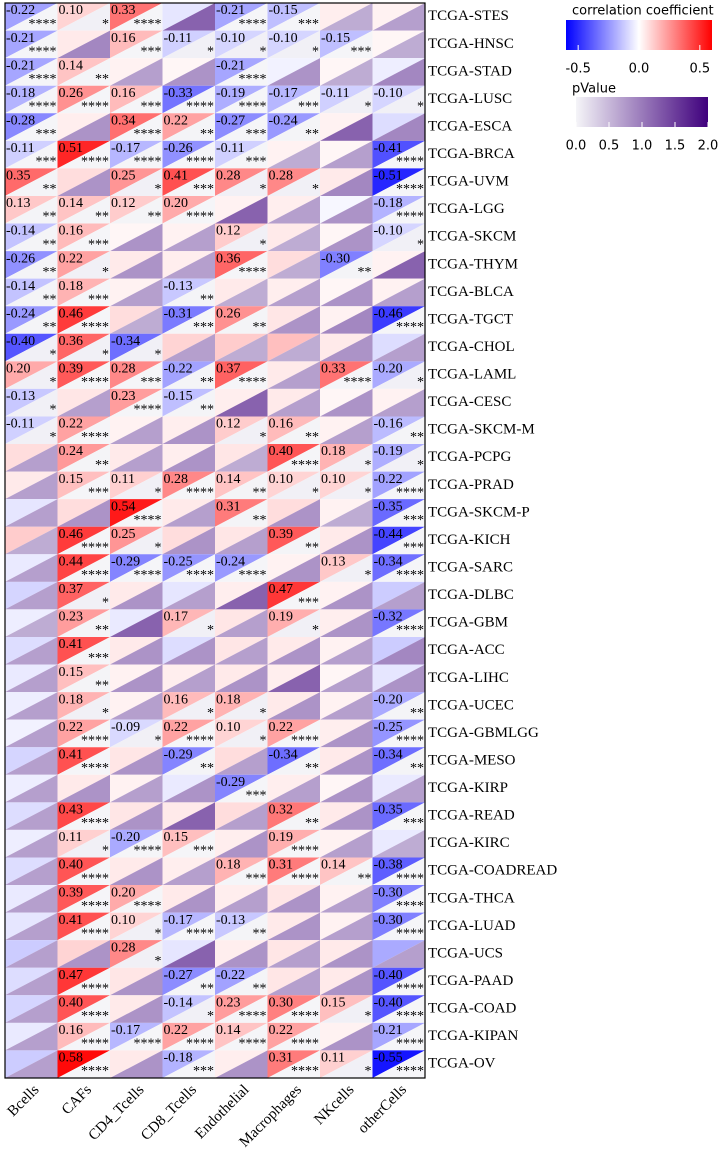 The height and width of the screenshot is (1157, 721). I want to click on value-label: 0.32, so click(281, 810).